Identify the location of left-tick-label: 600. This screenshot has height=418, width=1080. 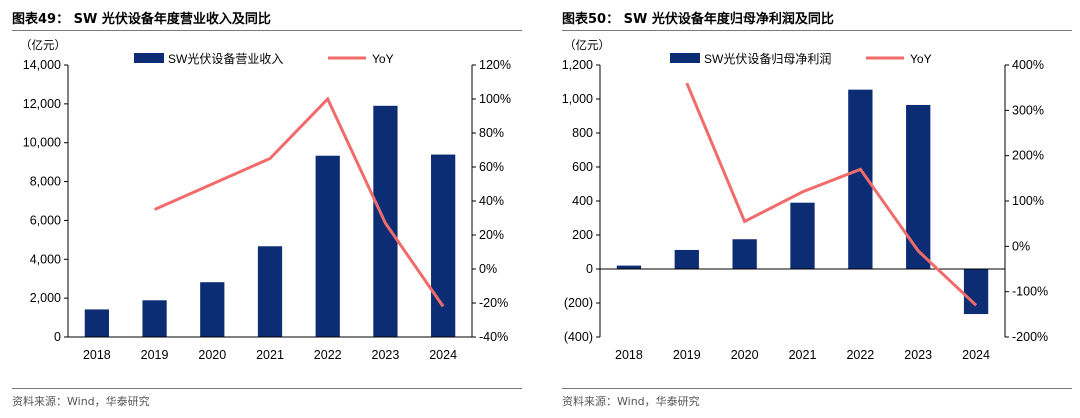
(582, 167).